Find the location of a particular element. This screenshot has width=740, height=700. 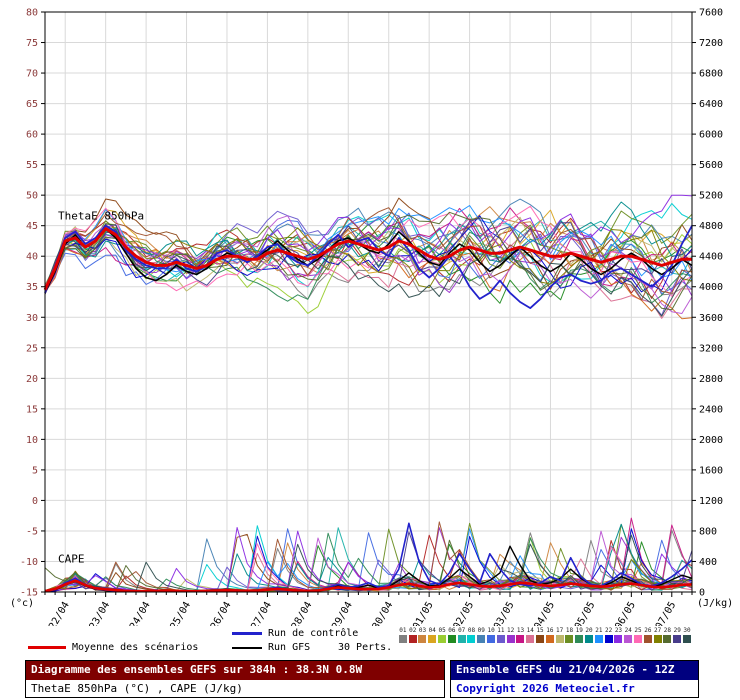

pert-number: 20 is located at coordinates (589, 630).